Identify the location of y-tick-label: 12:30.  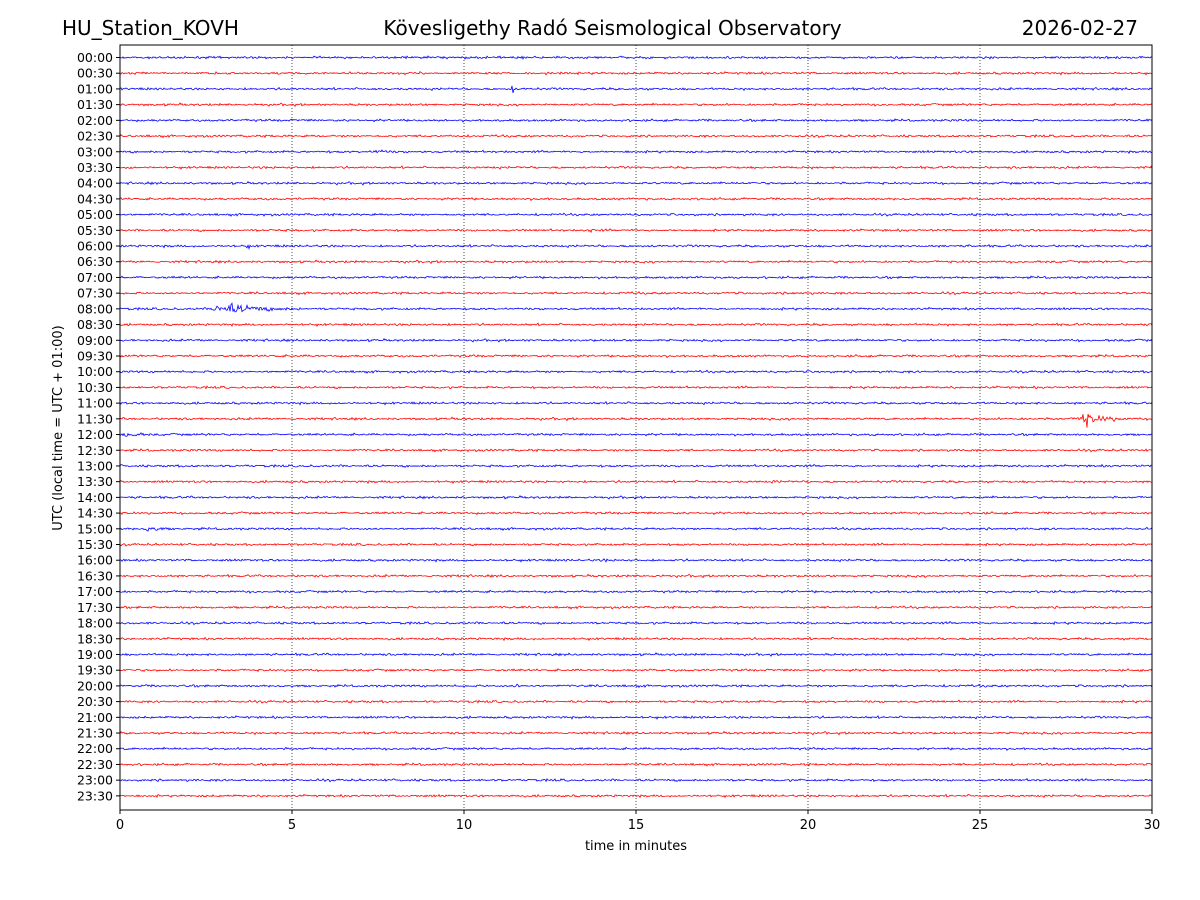
(95, 450).